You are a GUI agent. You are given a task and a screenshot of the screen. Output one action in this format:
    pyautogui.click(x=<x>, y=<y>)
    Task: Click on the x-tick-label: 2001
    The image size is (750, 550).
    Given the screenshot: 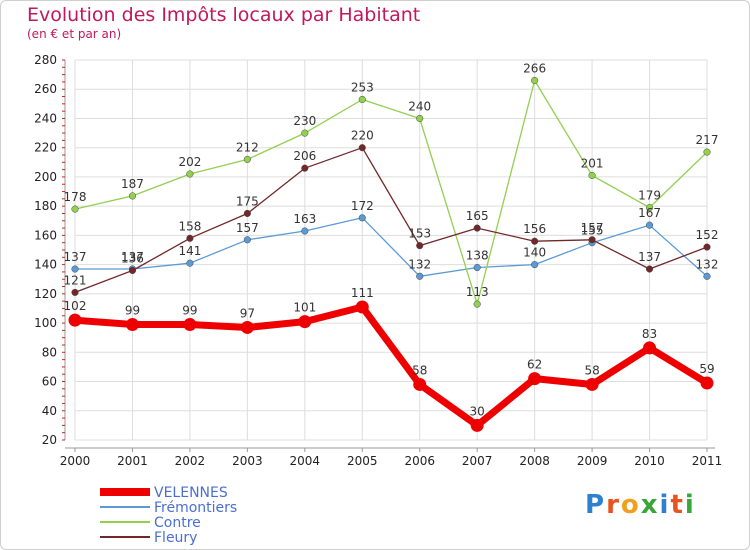 What is the action you would take?
    pyautogui.click(x=132, y=461)
    